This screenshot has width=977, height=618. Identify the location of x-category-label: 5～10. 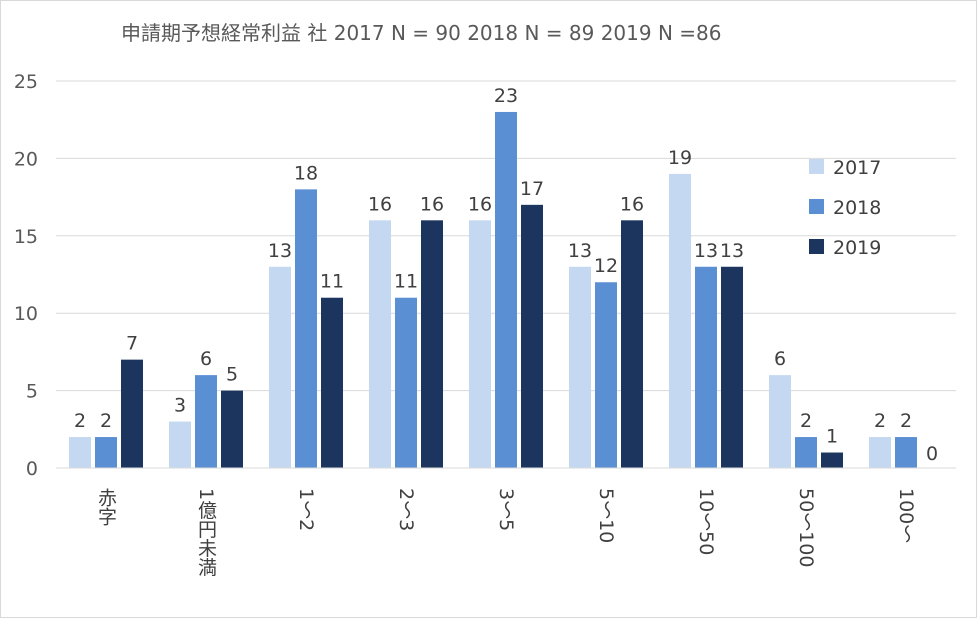
(606, 515).